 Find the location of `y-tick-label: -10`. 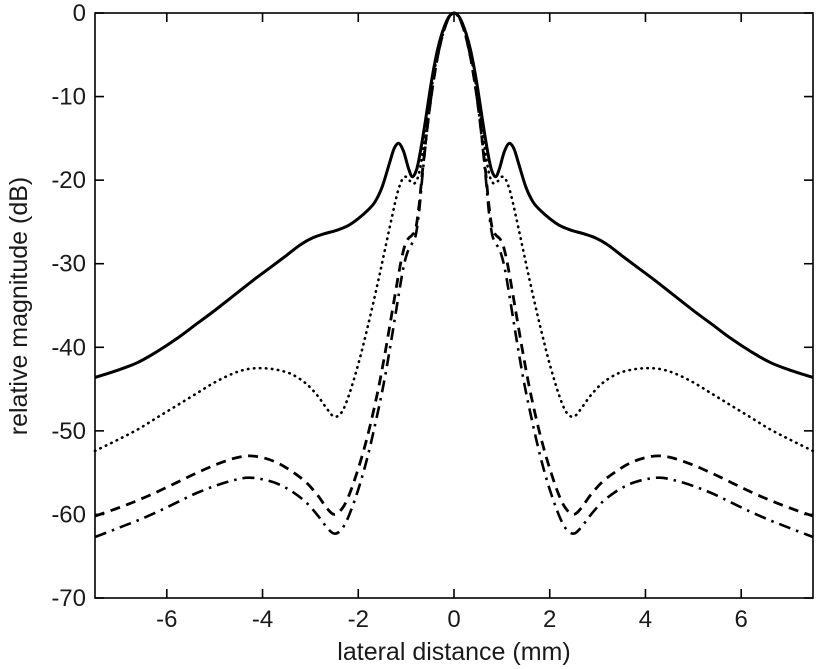

y-tick-label: -10 is located at coordinates (68, 97).